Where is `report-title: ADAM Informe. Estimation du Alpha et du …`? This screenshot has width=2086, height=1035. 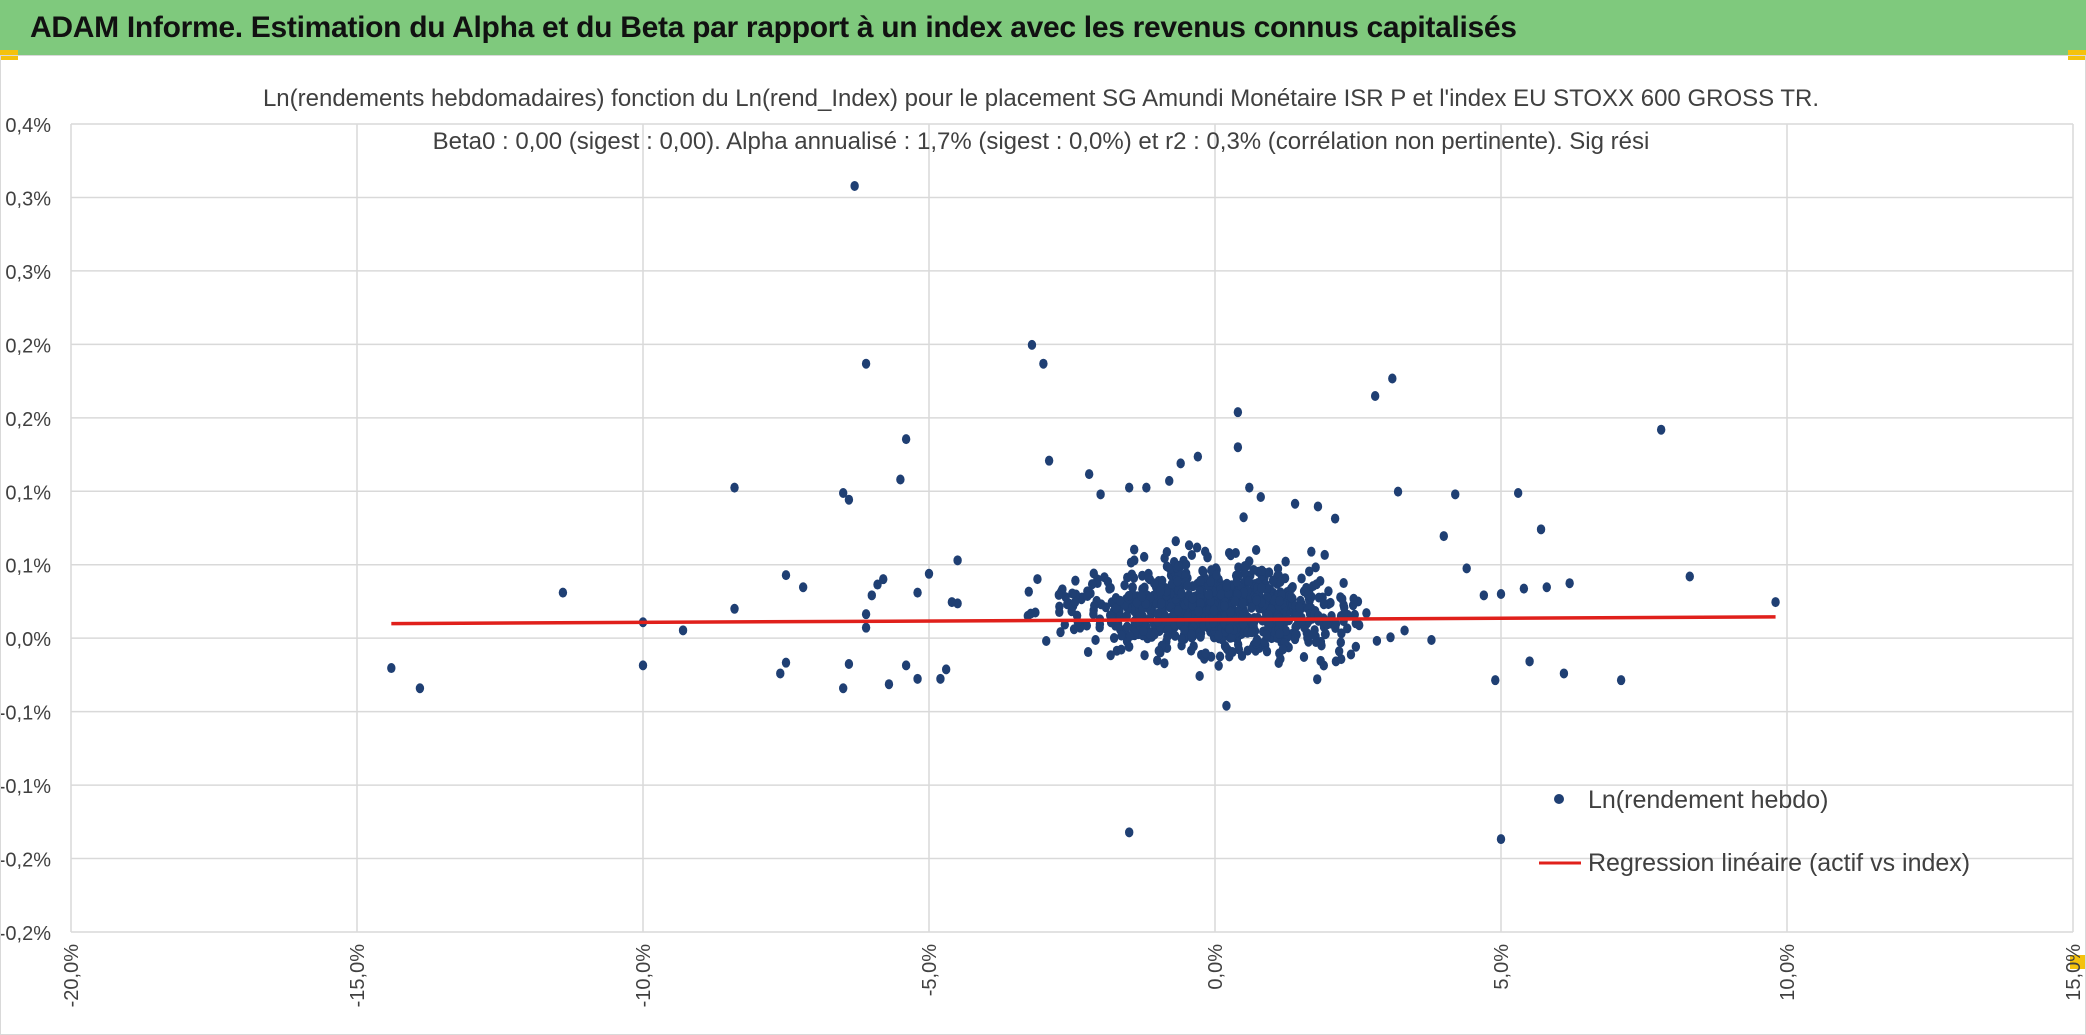
report-title: ADAM Informe. Estimation du Alpha et du … is located at coordinates (773, 27).